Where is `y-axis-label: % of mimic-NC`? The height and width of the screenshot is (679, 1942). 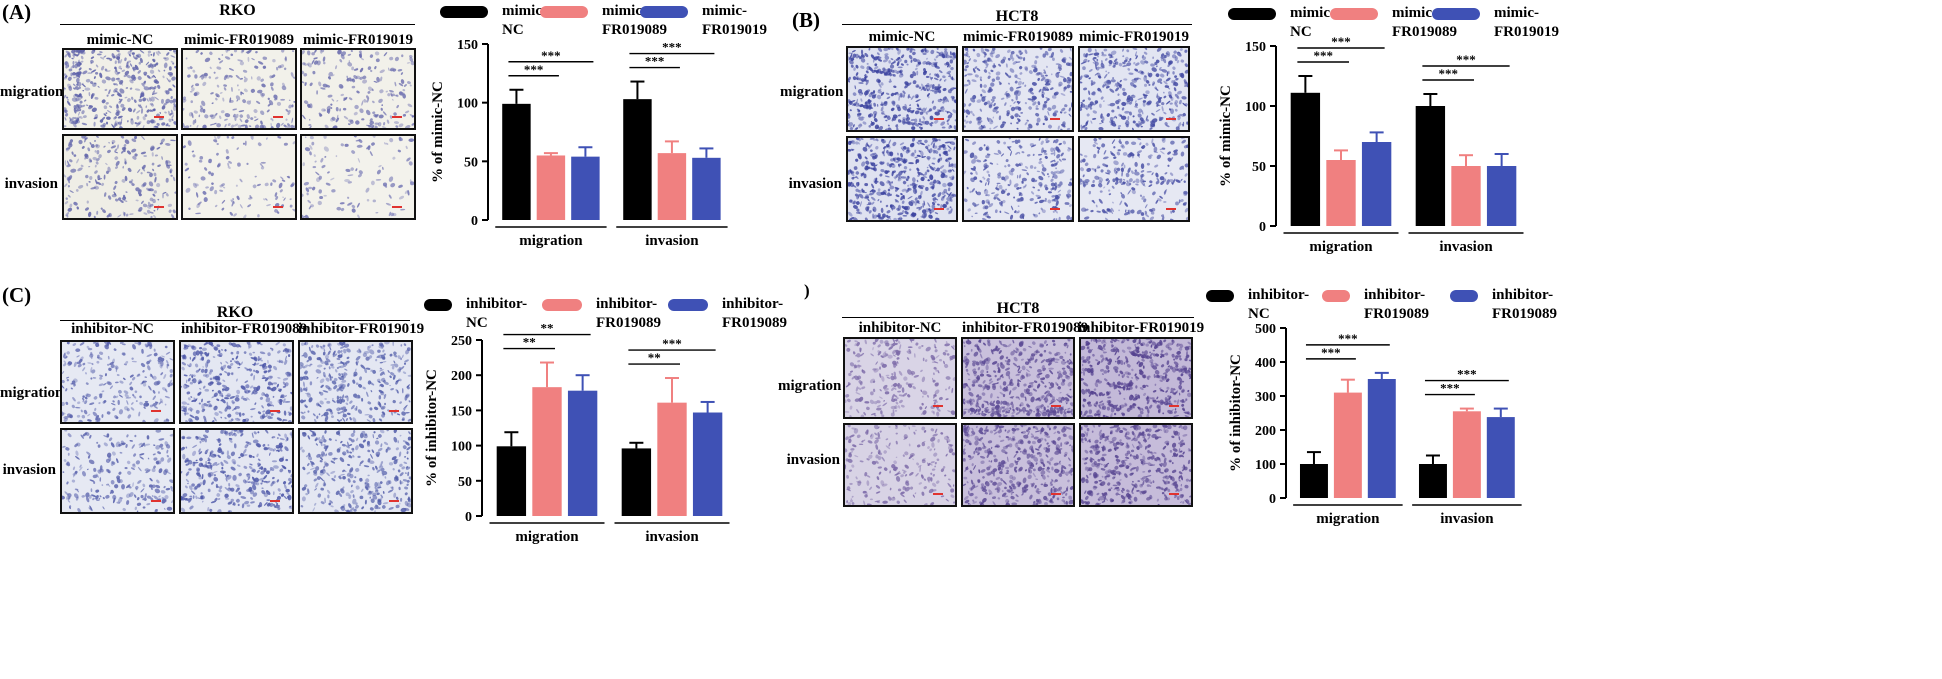 y-axis-label: % of mimic-NC is located at coordinates (438, 132).